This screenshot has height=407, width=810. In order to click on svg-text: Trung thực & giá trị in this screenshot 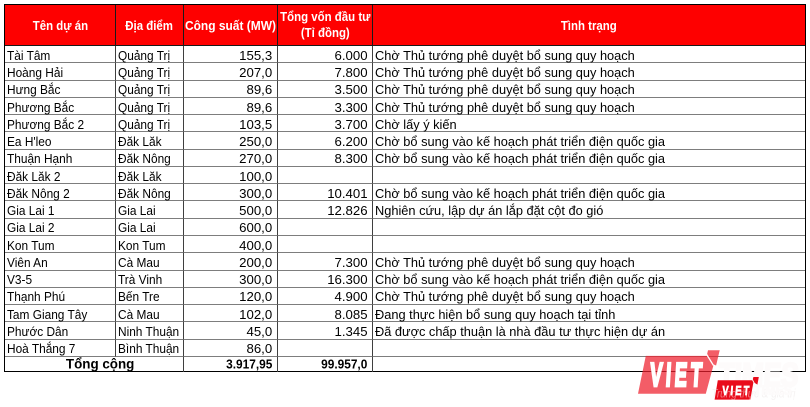, I will do `click(754, 395)`.